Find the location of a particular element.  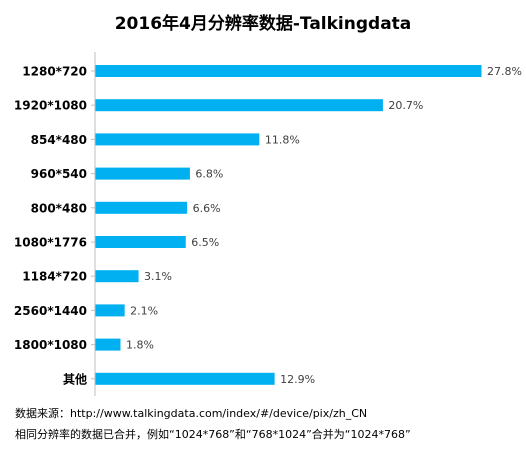

chart-title: 2016年4月分辨率数据-Talkingdata is located at coordinates (263, 23).